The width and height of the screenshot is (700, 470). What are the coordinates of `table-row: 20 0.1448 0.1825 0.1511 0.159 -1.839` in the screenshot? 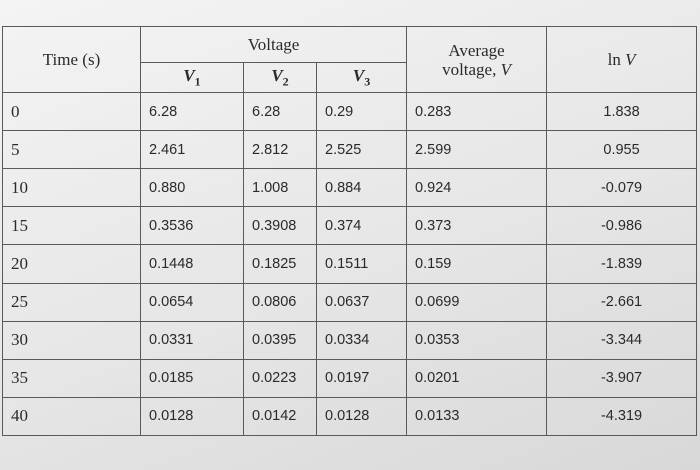 It's located at (350, 264).